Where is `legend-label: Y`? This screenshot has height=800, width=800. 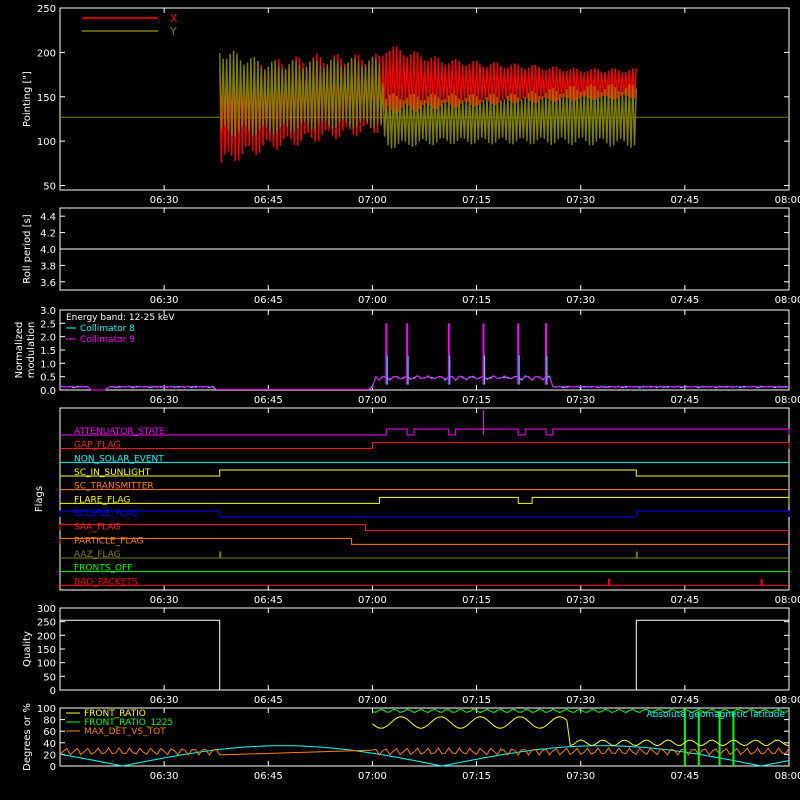
legend-label: Y is located at coordinates (173, 31).